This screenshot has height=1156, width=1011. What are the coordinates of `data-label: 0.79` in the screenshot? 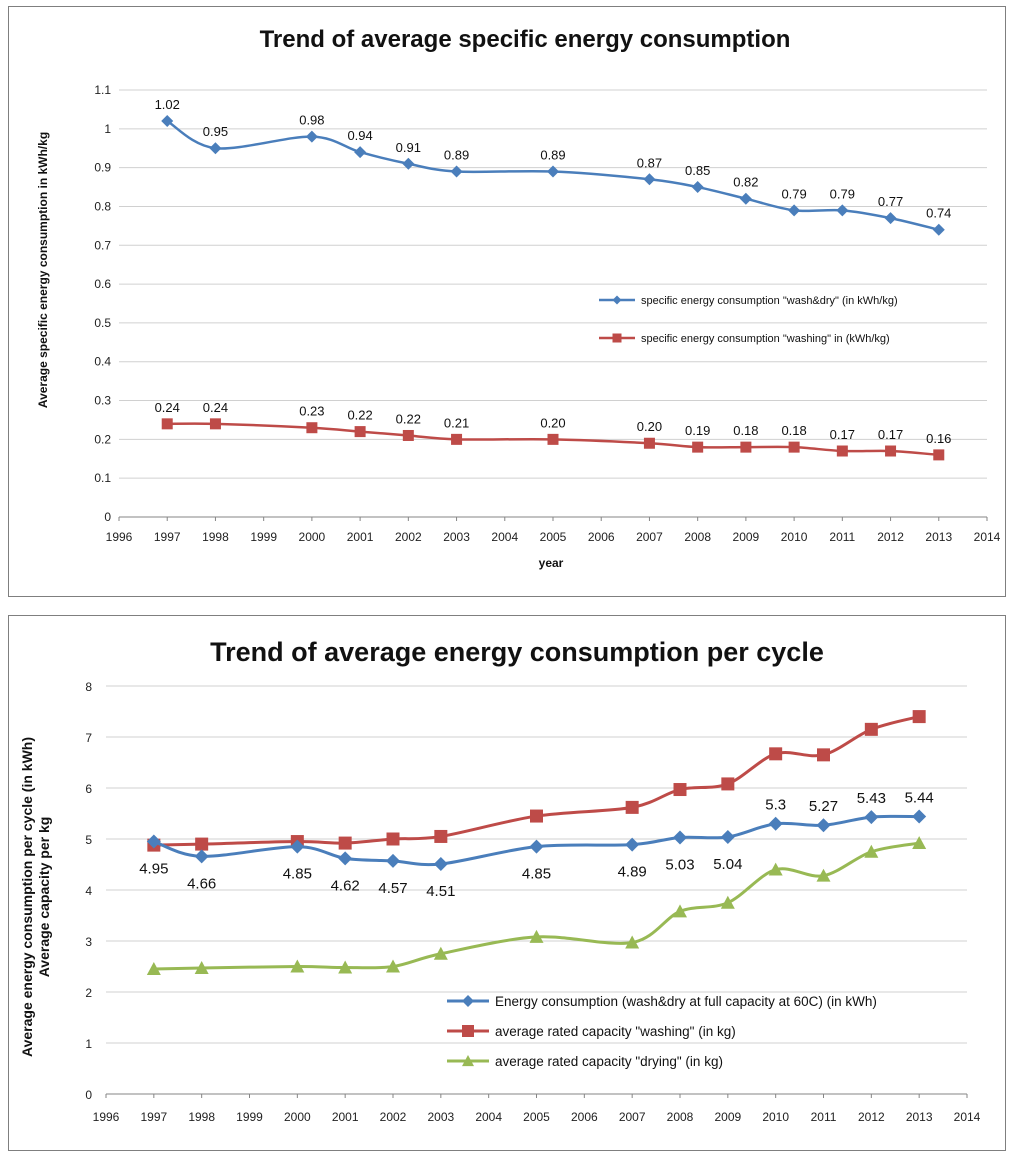 It's located at (793, 193).